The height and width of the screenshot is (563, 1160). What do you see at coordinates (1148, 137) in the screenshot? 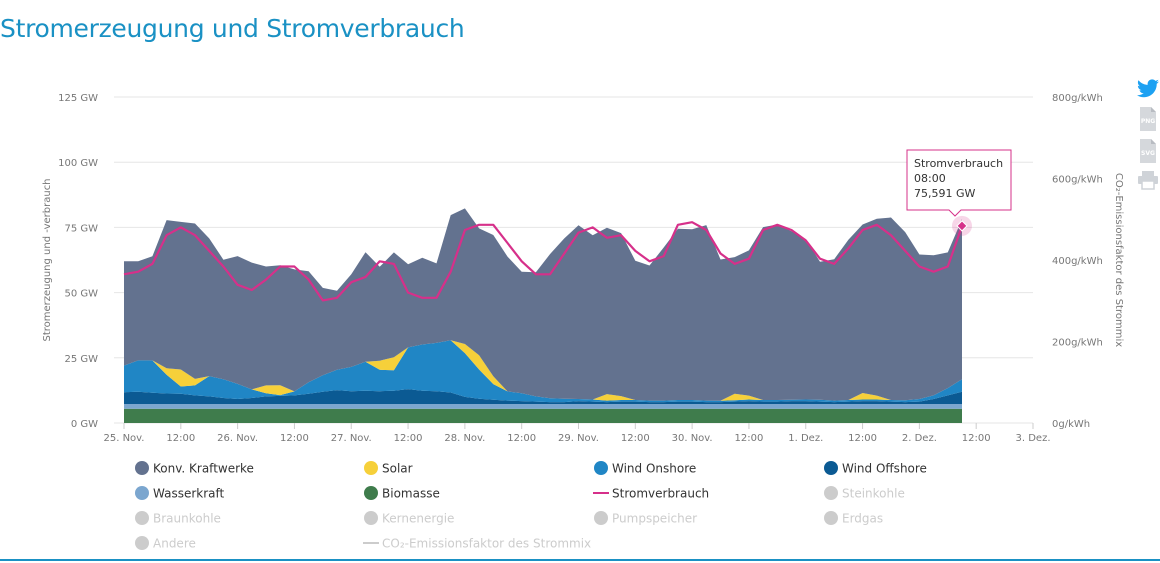
I see `export-toolbar: PNG SVG` at bounding box center [1148, 137].